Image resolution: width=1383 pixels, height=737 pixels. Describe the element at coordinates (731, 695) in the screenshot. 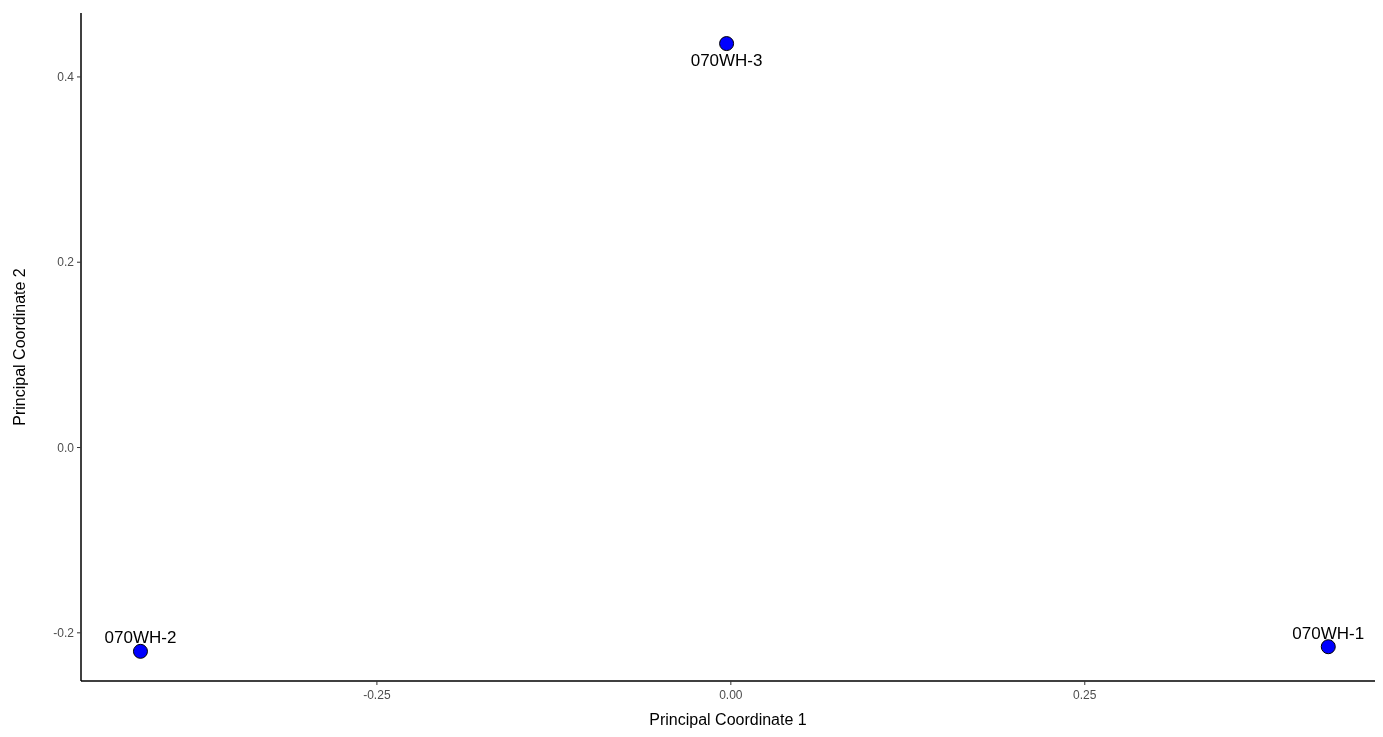

I see `x-tick-label: 0.00` at that location.